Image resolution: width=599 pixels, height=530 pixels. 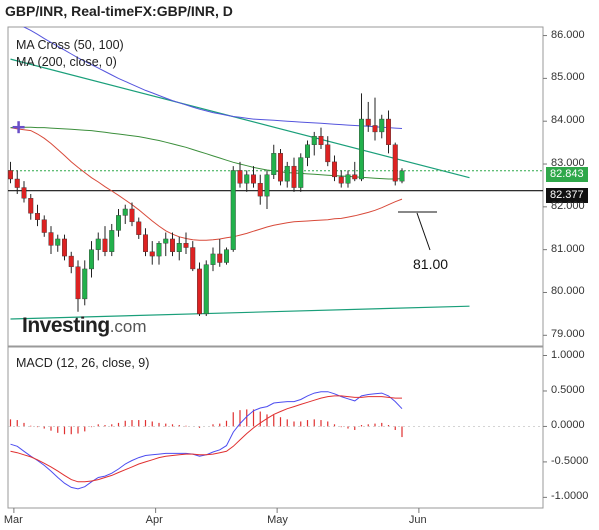 What do you see at coordinates (567, 195) in the screenshot?
I see `support-price-tag: 82.377` at bounding box center [567, 195].